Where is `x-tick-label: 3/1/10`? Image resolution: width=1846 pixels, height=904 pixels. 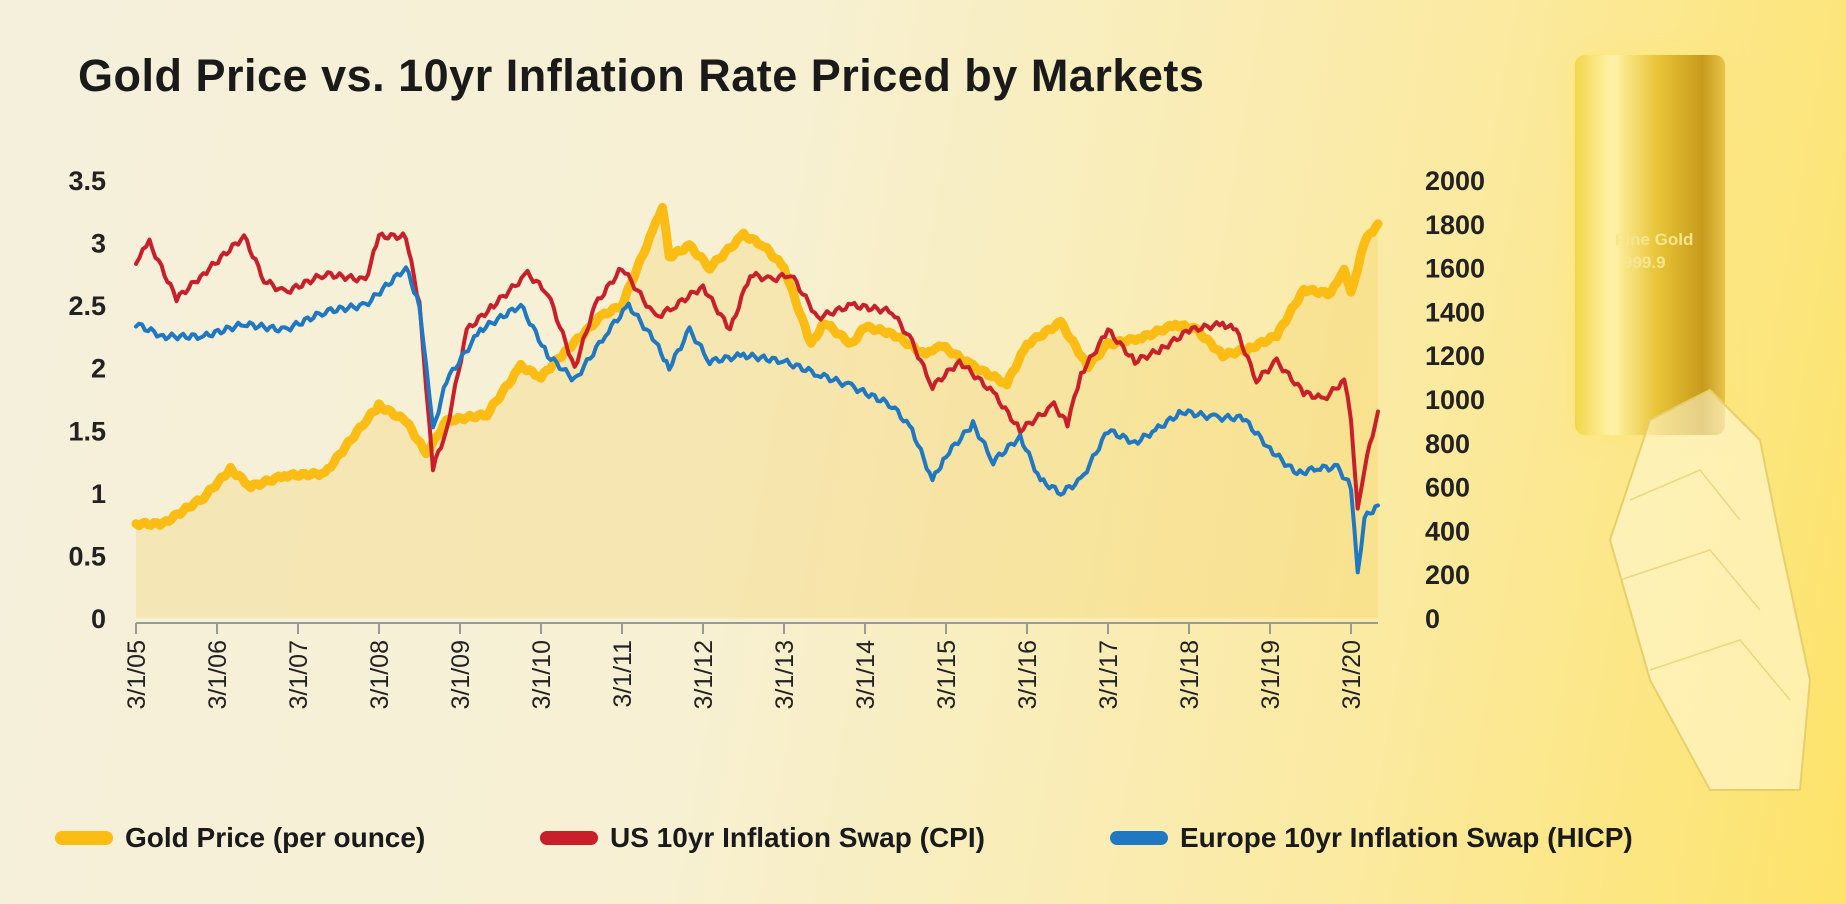
x-tick-label: 3/1/10 is located at coordinates (542, 675).